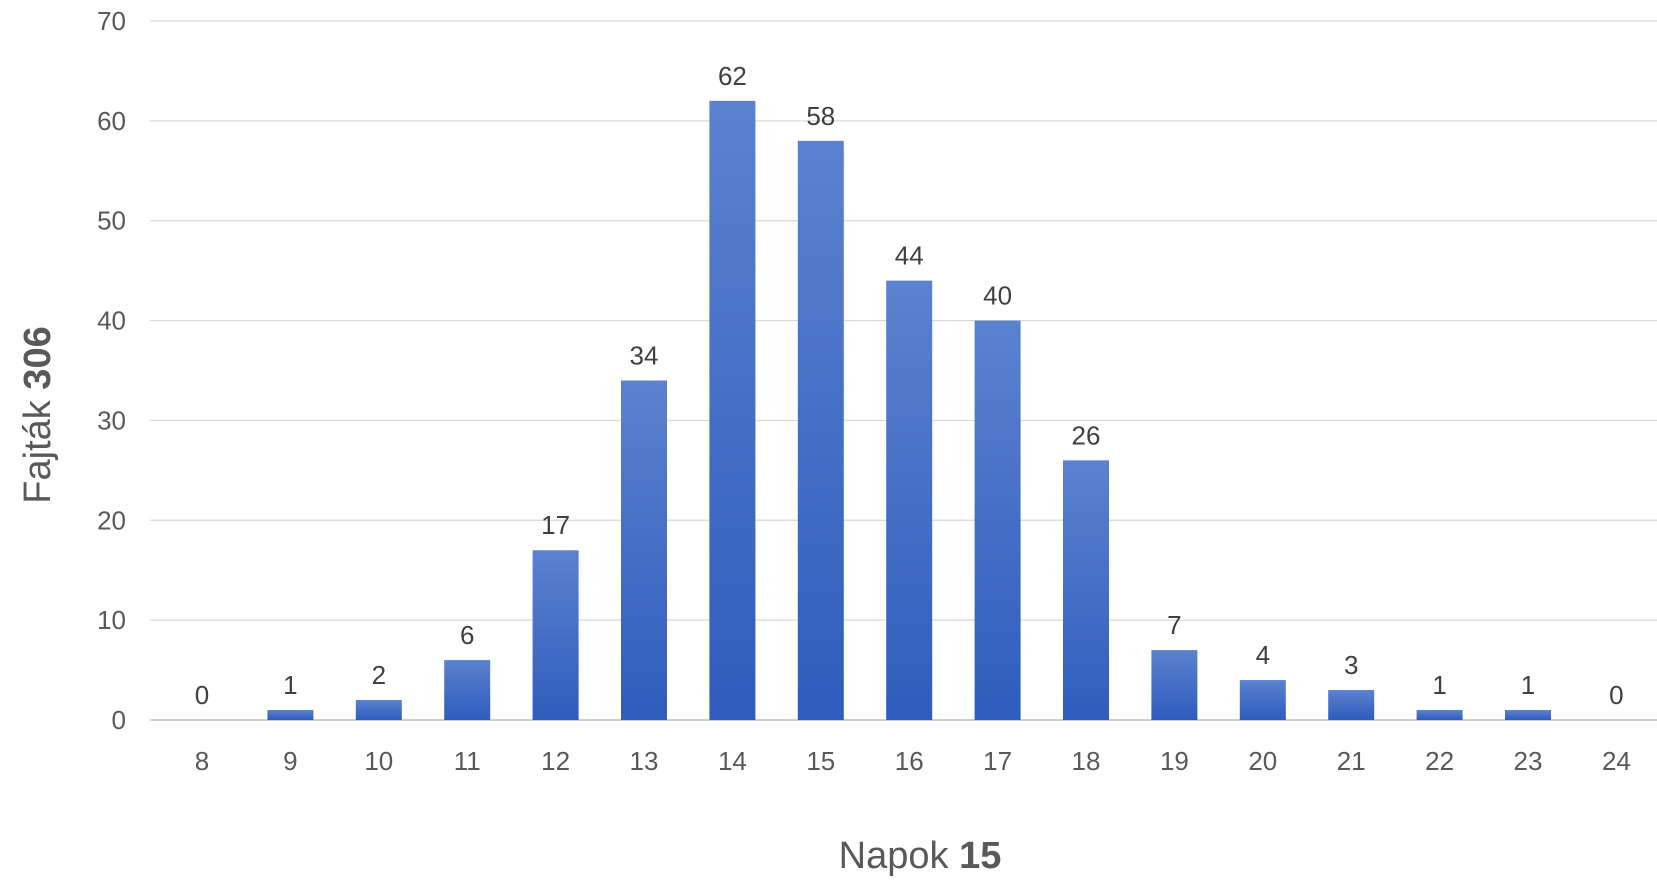  I want to click on x-tick-label: 21, so click(1351, 761).